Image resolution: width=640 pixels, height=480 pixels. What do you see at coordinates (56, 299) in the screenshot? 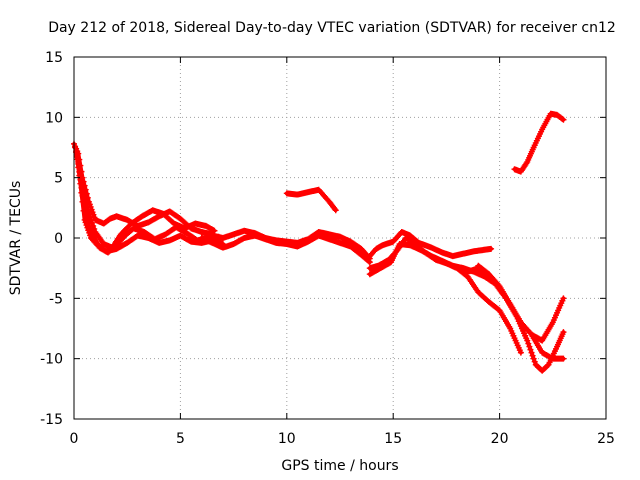
I see `y-tick-label: -5` at bounding box center [56, 299].